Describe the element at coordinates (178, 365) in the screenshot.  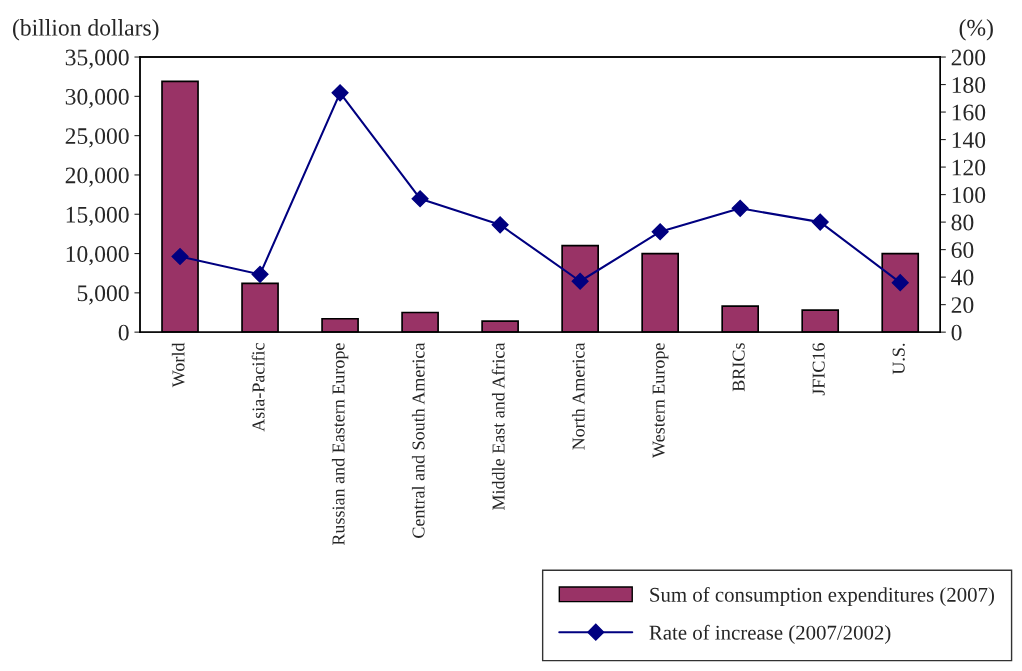
I see `x-tick-label: World` at that location.